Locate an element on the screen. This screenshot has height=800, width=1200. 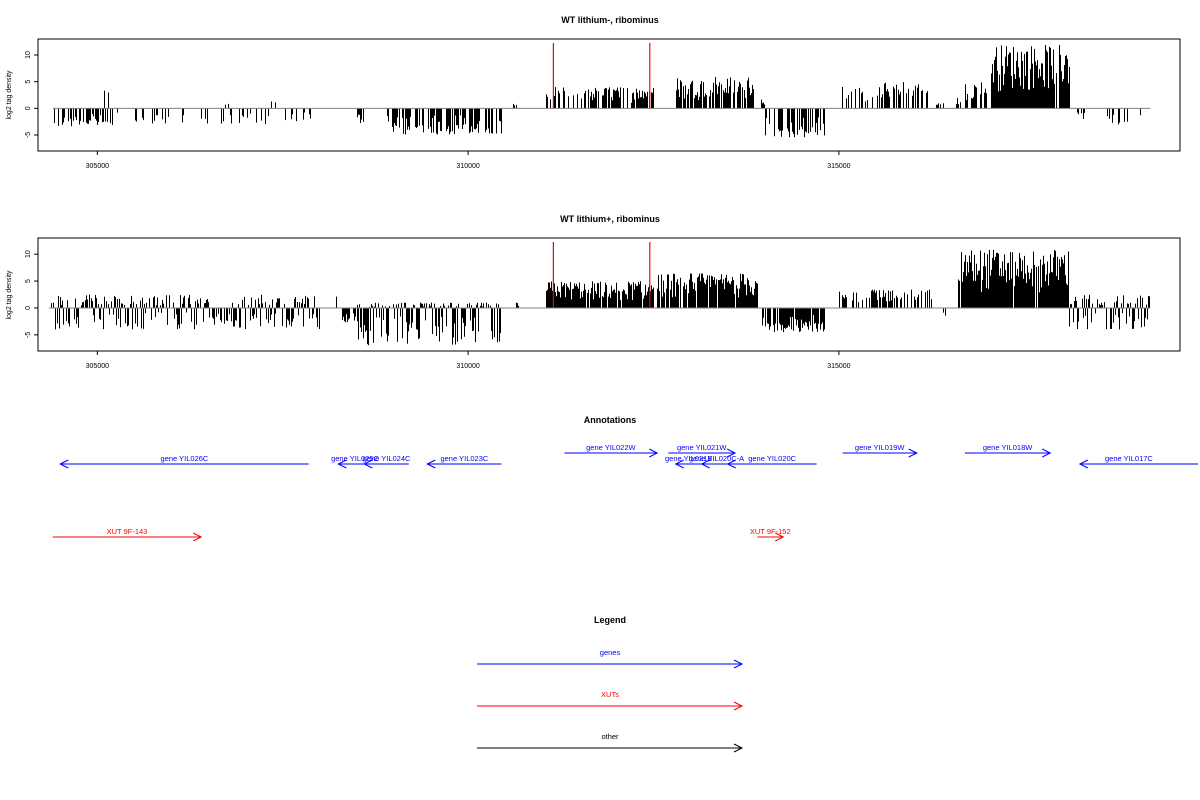
gene-label: gene YIL021B is located at coordinates (688, 458).